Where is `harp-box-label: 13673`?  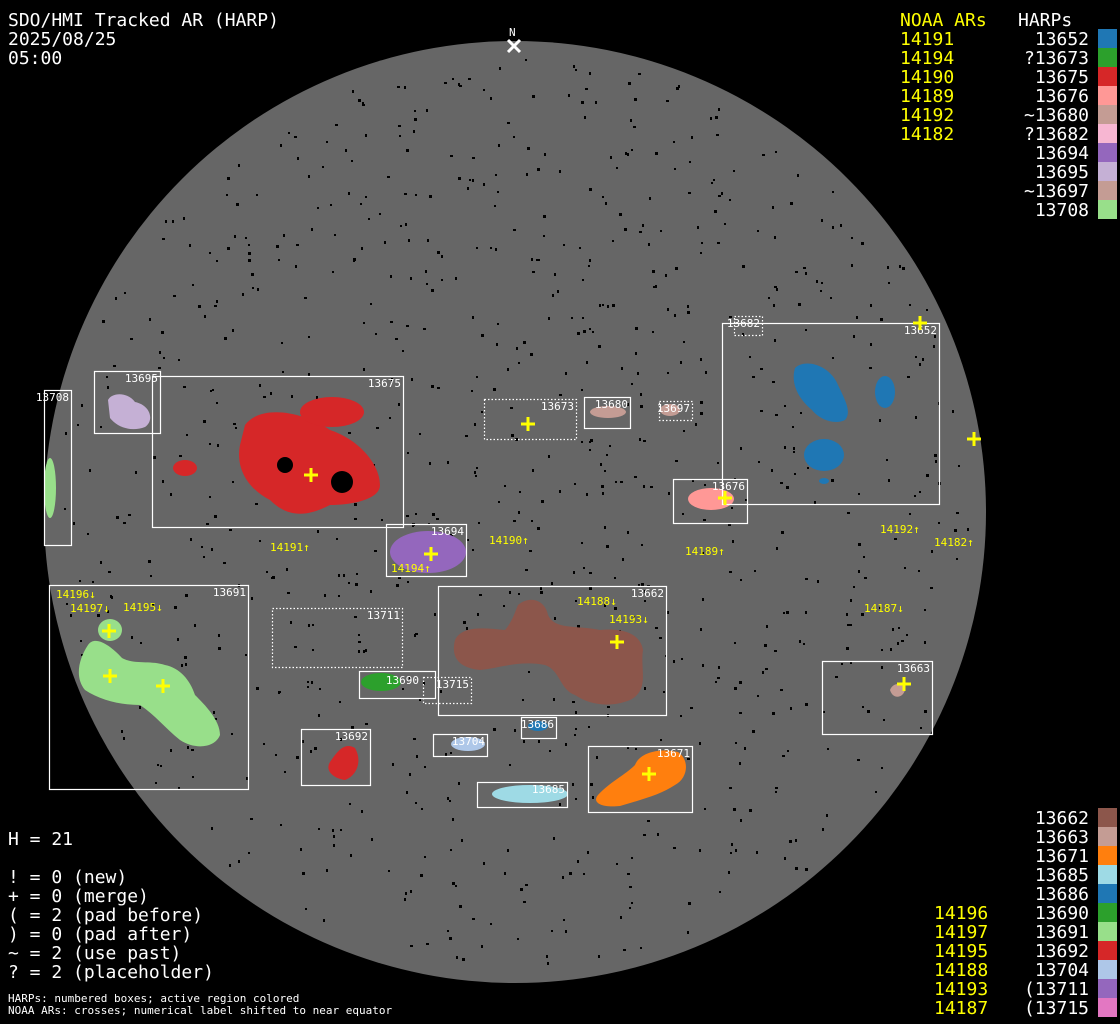 harp-box-label: 13673 is located at coordinates (557, 406).